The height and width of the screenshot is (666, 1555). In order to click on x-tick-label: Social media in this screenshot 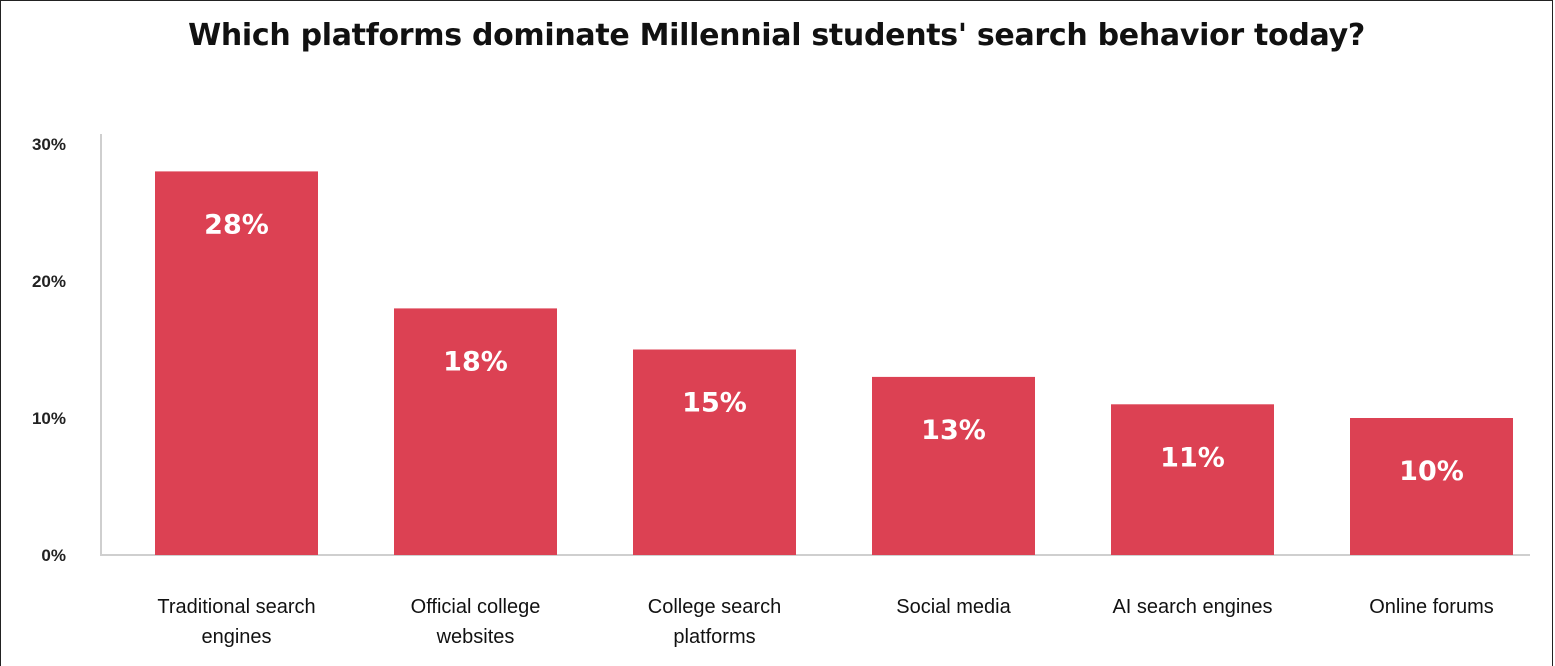, I will do `click(953, 607)`.